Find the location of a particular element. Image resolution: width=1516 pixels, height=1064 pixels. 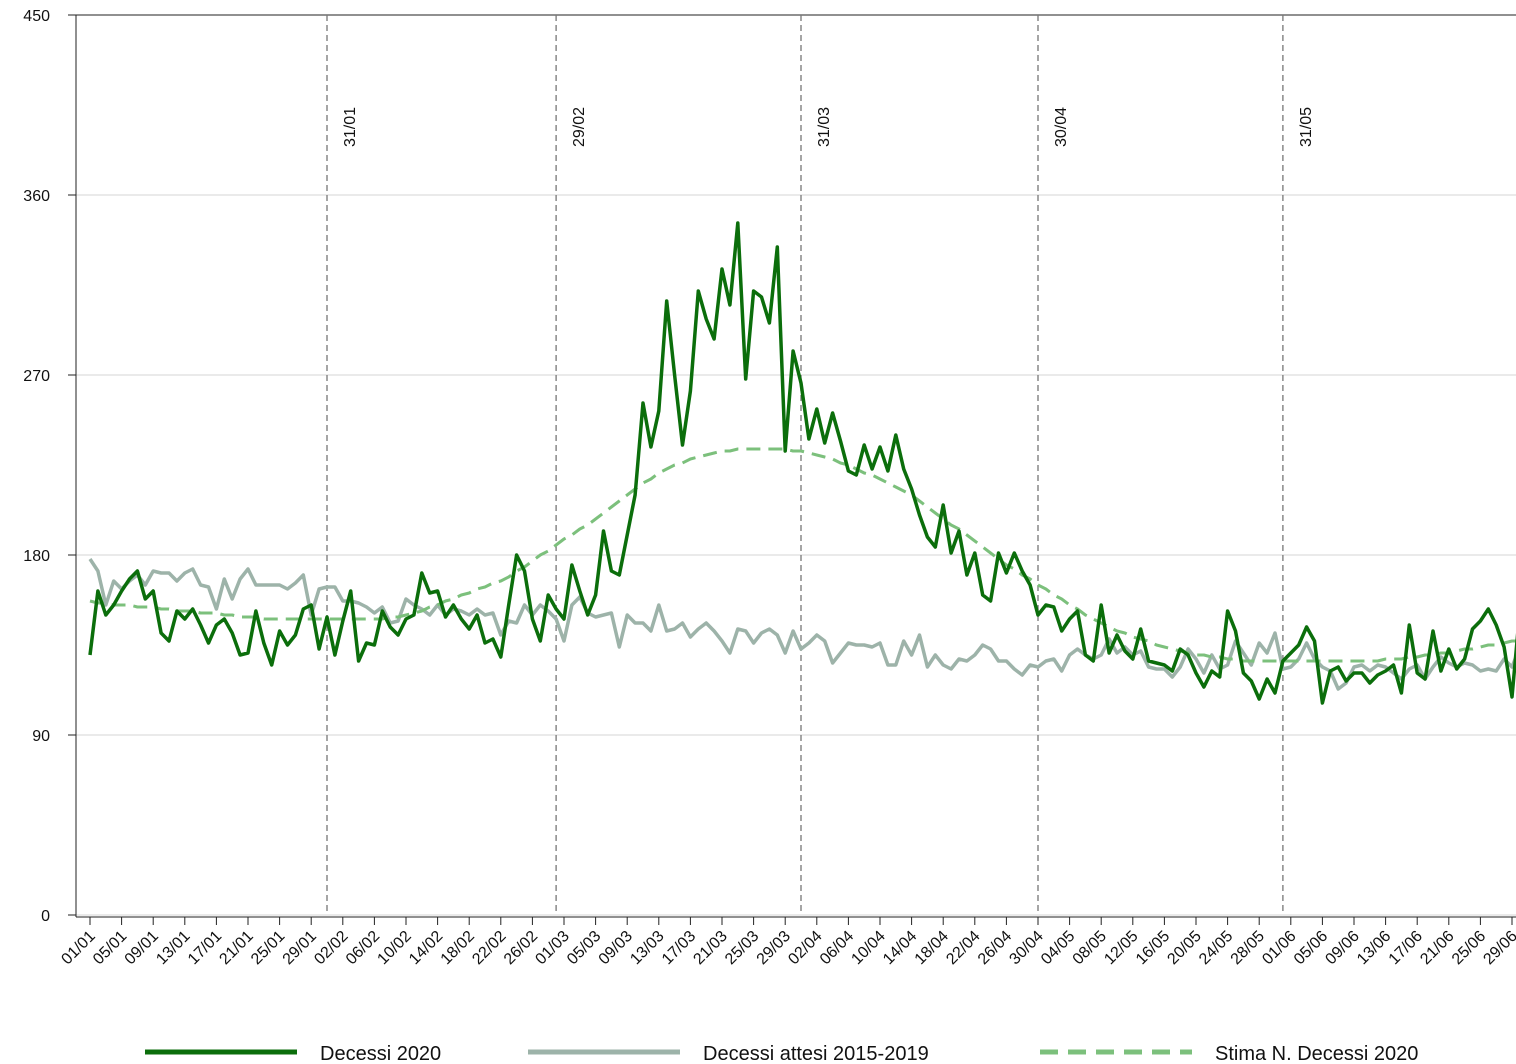

x-tick-label: 13/01 is located at coordinates (173, 948).